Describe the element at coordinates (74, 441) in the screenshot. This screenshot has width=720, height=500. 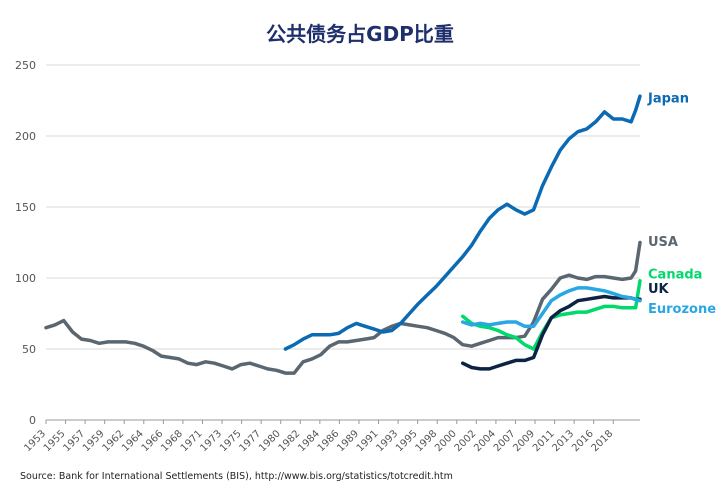
I see `x-tick-label: 1957` at that location.